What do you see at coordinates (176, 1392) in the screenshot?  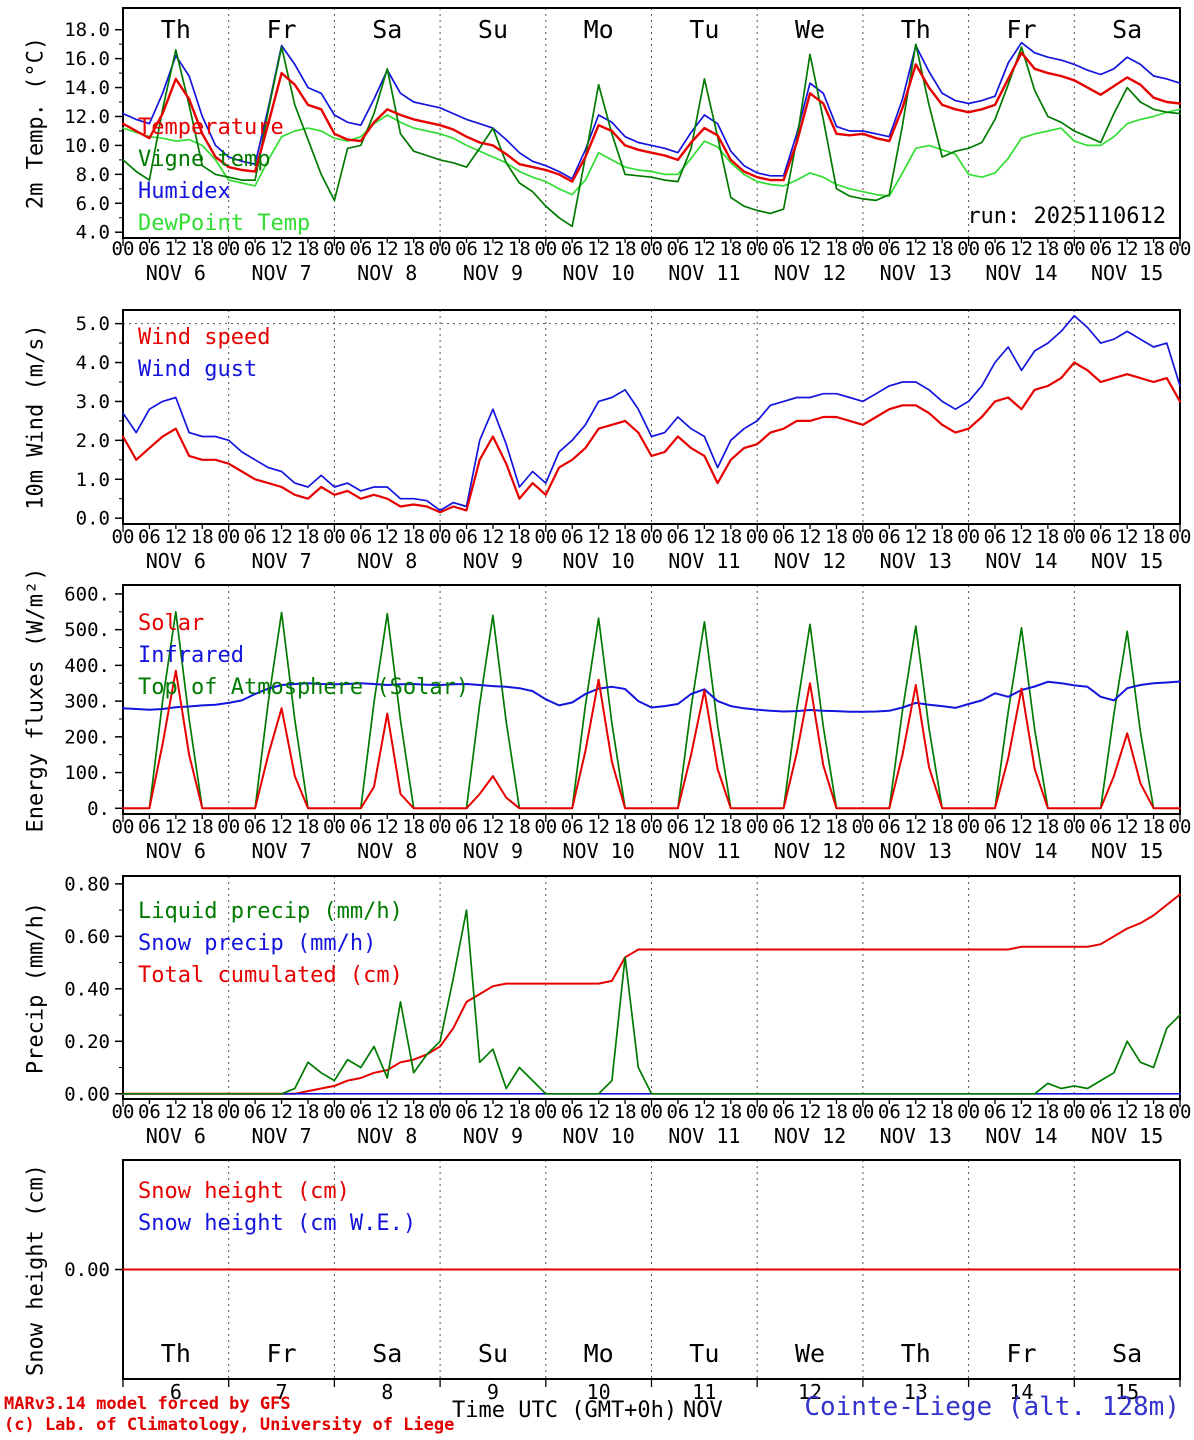 I see `day-number: 6` at bounding box center [176, 1392].